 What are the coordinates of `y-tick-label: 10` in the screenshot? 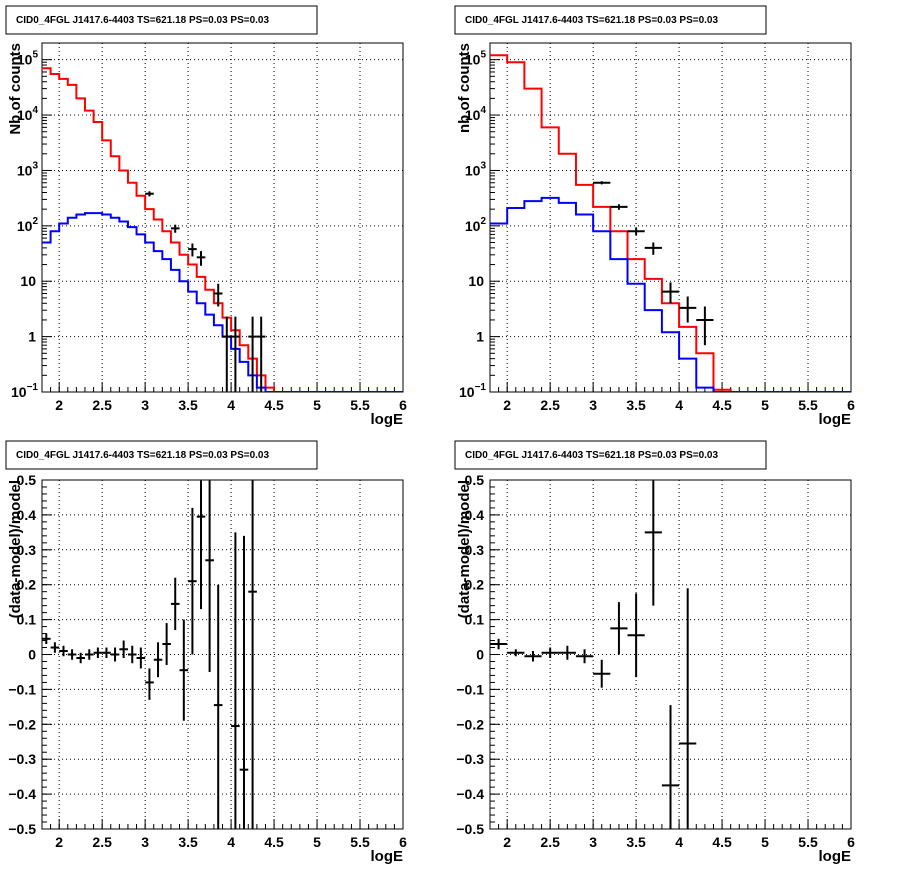 It's located at (476, 281).